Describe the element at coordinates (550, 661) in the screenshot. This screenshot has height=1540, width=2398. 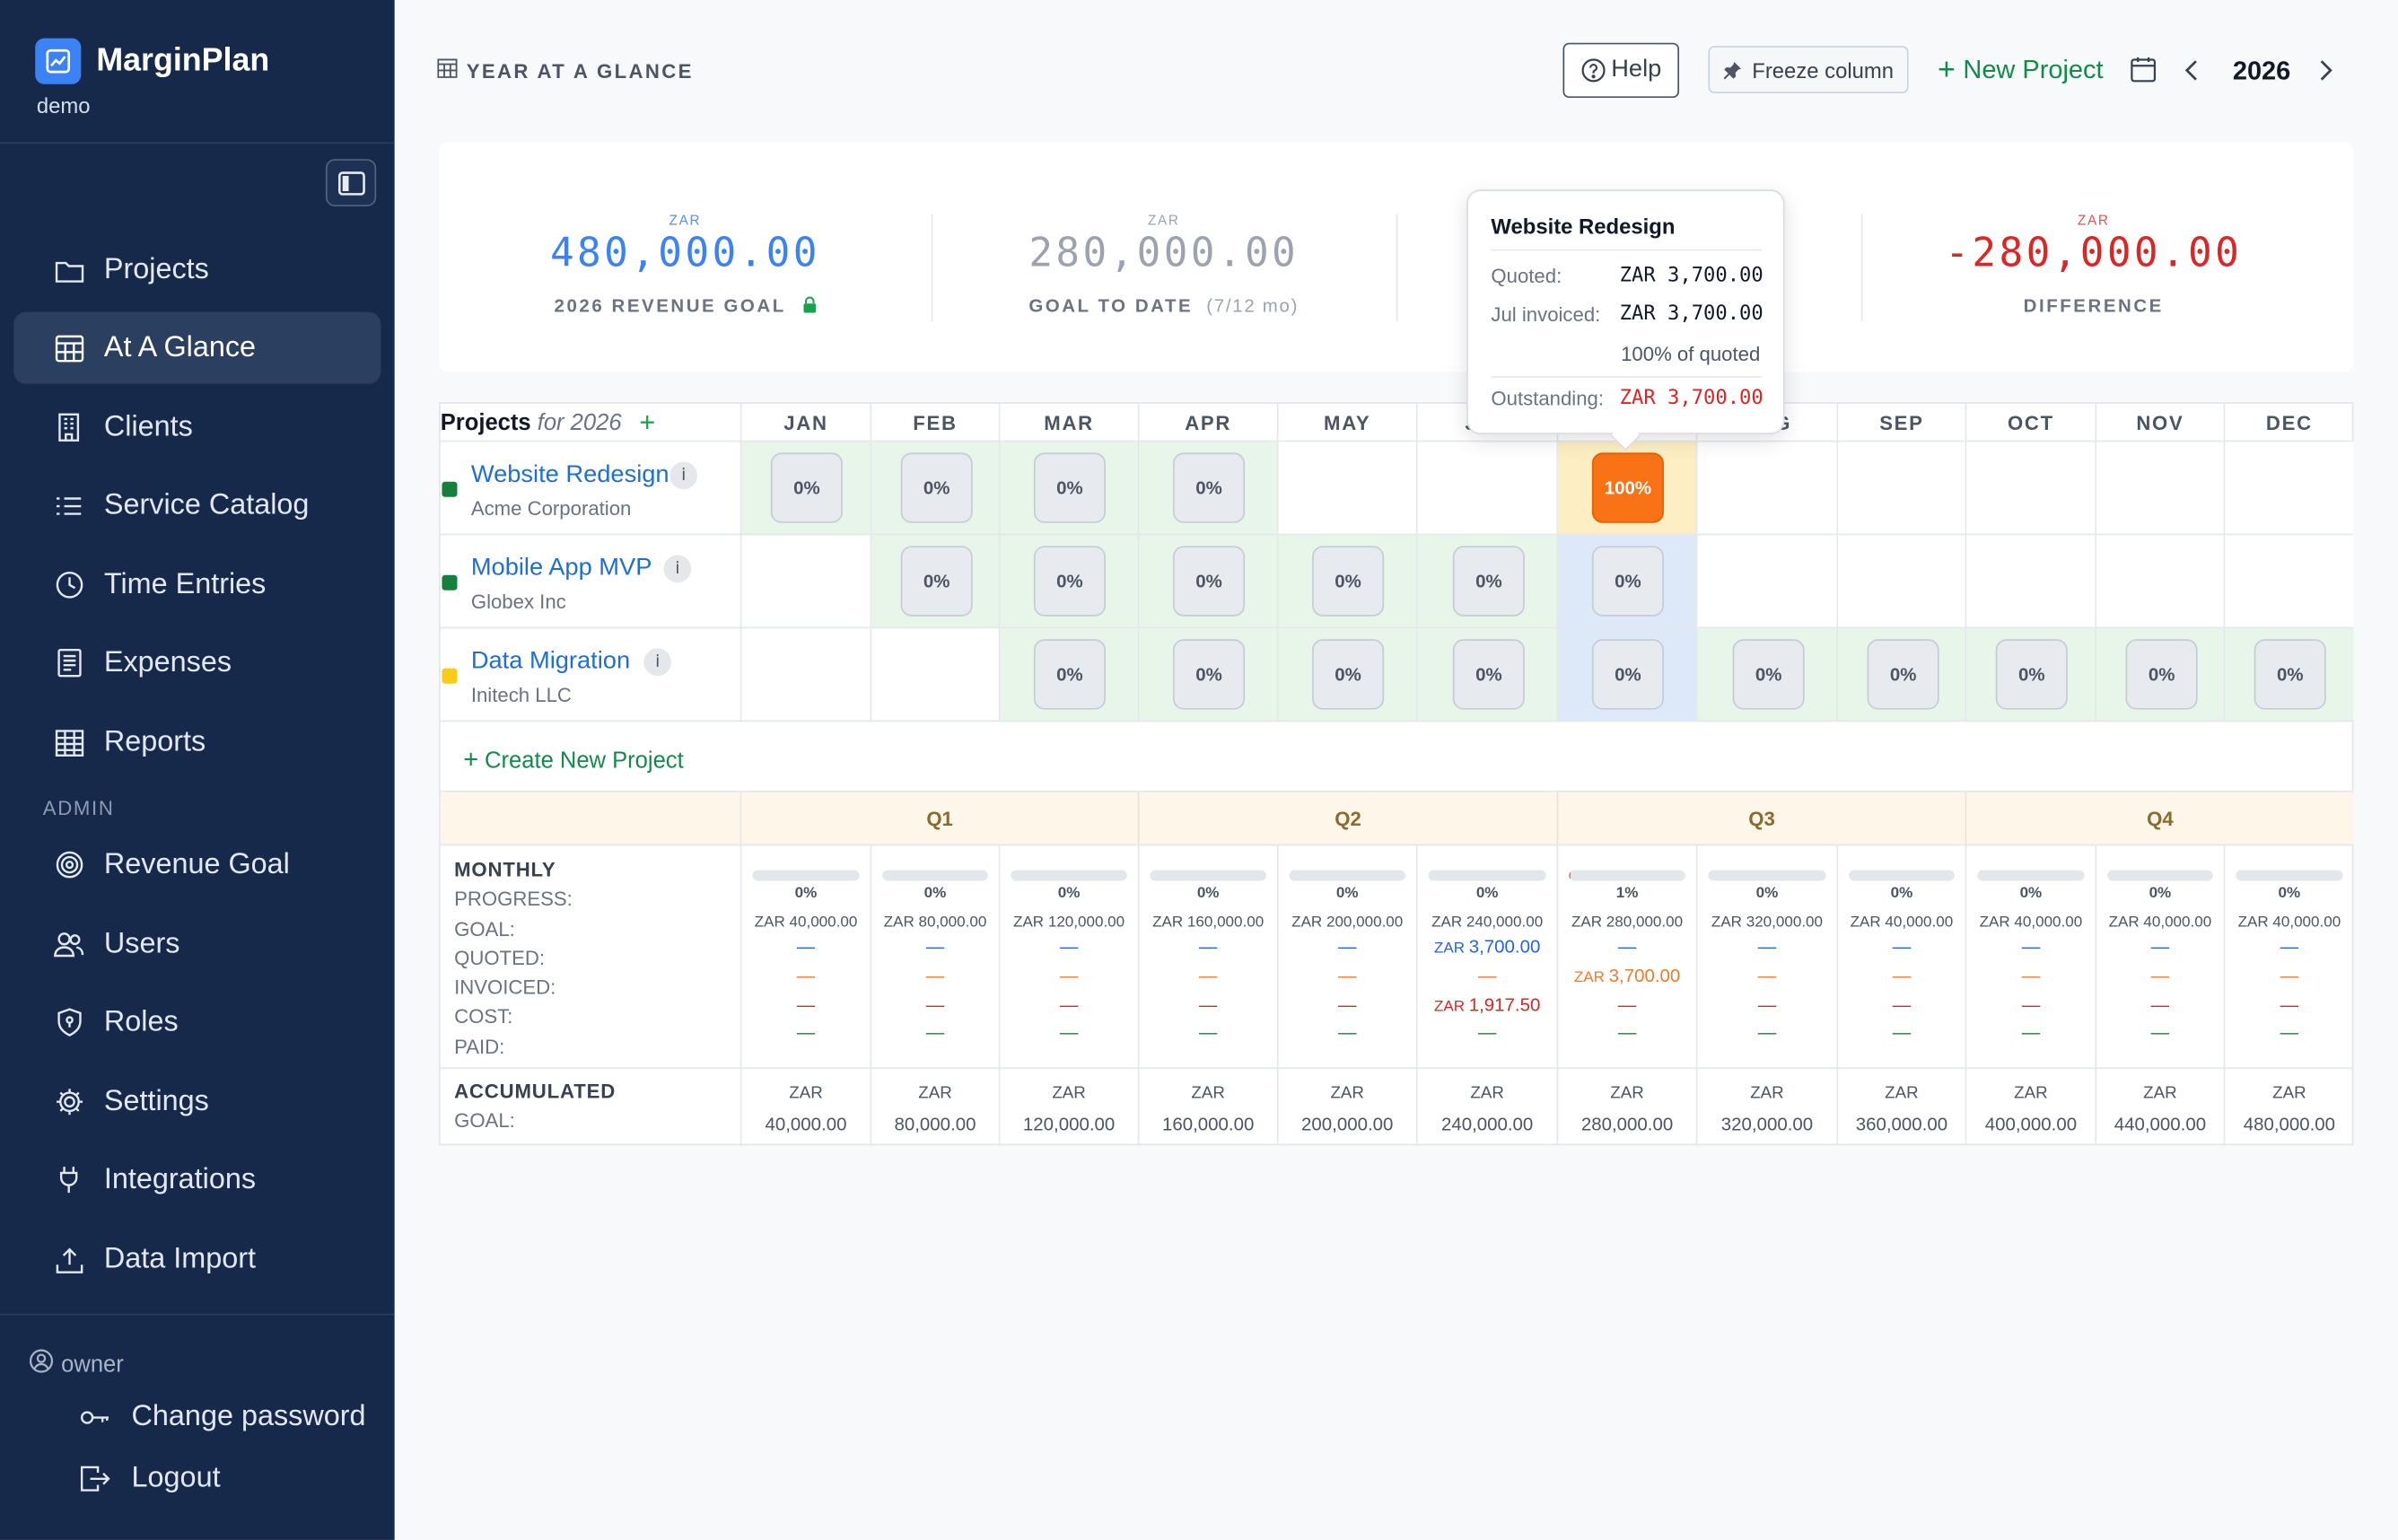
I see `project-name-link: Data Migration` at that location.